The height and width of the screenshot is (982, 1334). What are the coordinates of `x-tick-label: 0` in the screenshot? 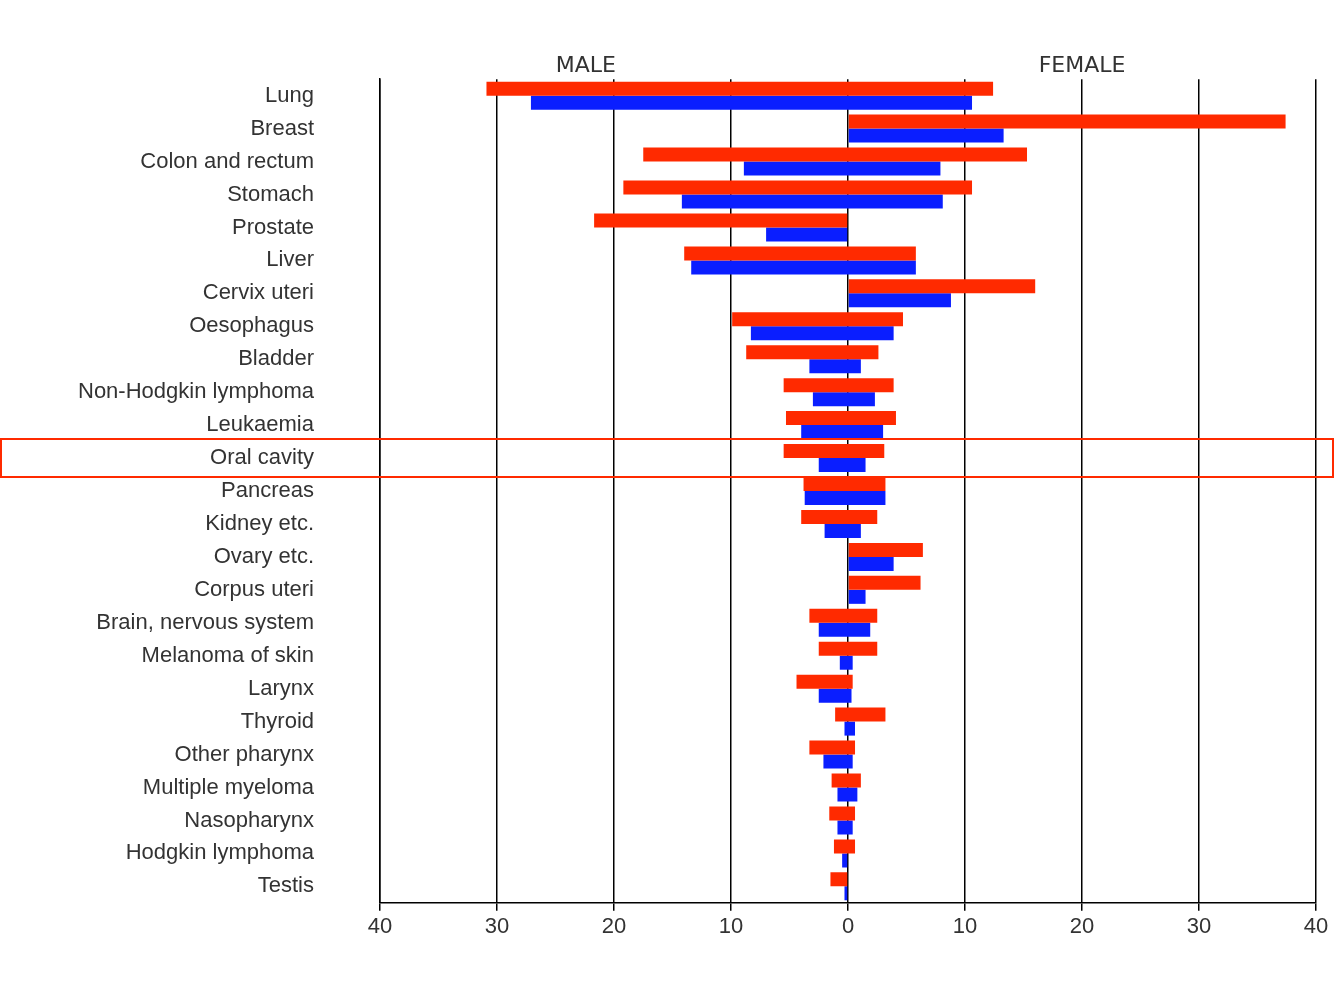 It's located at (848, 926).